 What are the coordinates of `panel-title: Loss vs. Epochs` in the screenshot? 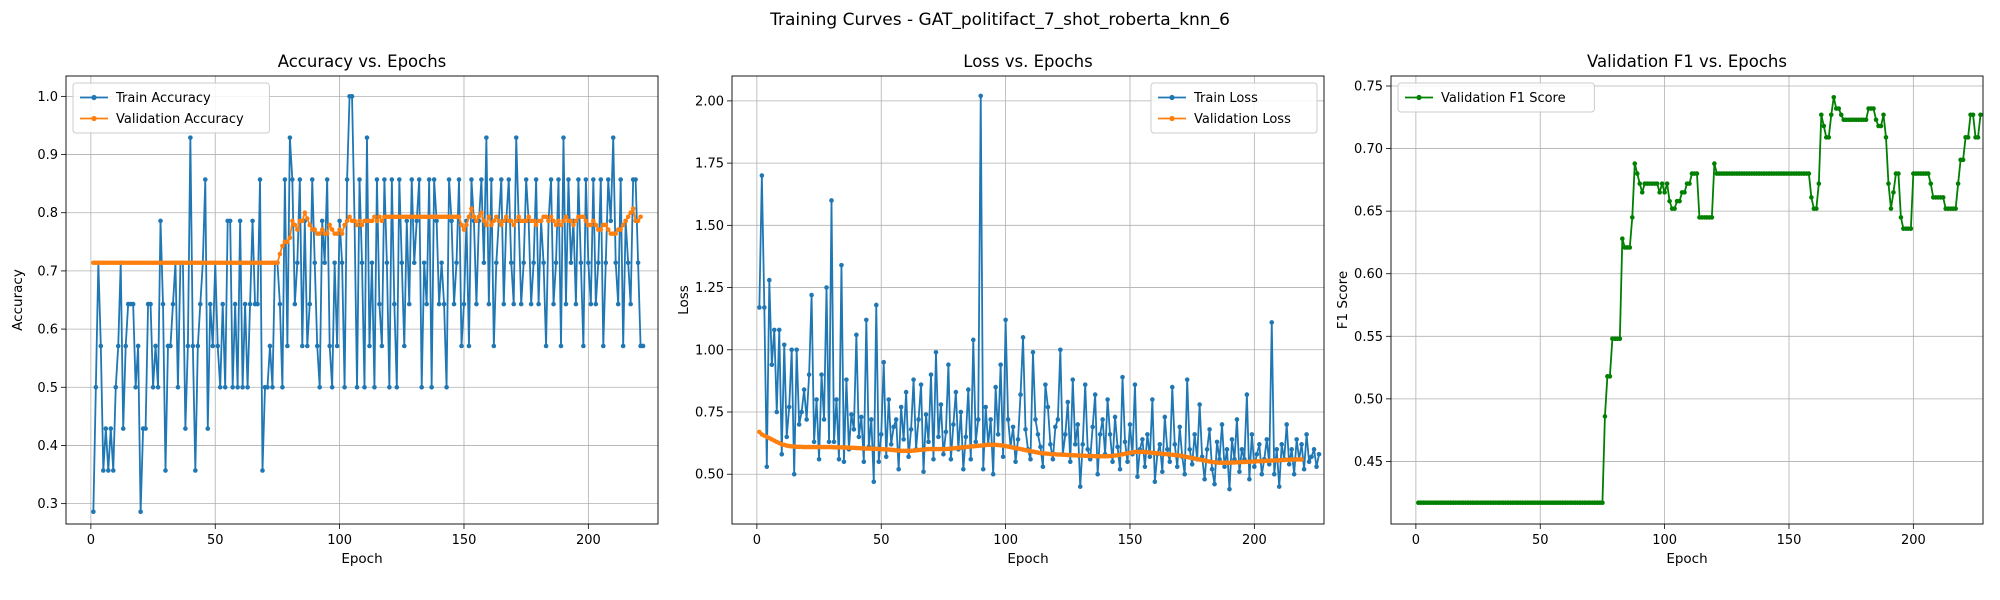 It's located at (1027, 61).